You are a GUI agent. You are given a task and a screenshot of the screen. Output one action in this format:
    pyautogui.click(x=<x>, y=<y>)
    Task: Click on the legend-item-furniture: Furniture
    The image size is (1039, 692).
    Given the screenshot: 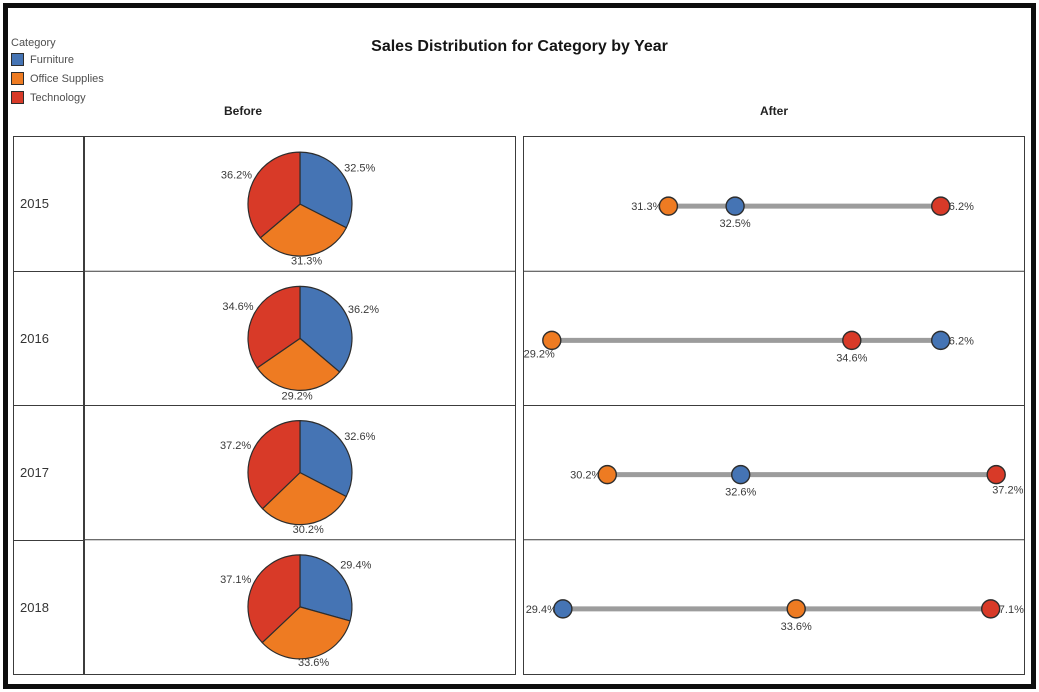 What is the action you would take?
    pyautogui.click(x=57, y=59)
    